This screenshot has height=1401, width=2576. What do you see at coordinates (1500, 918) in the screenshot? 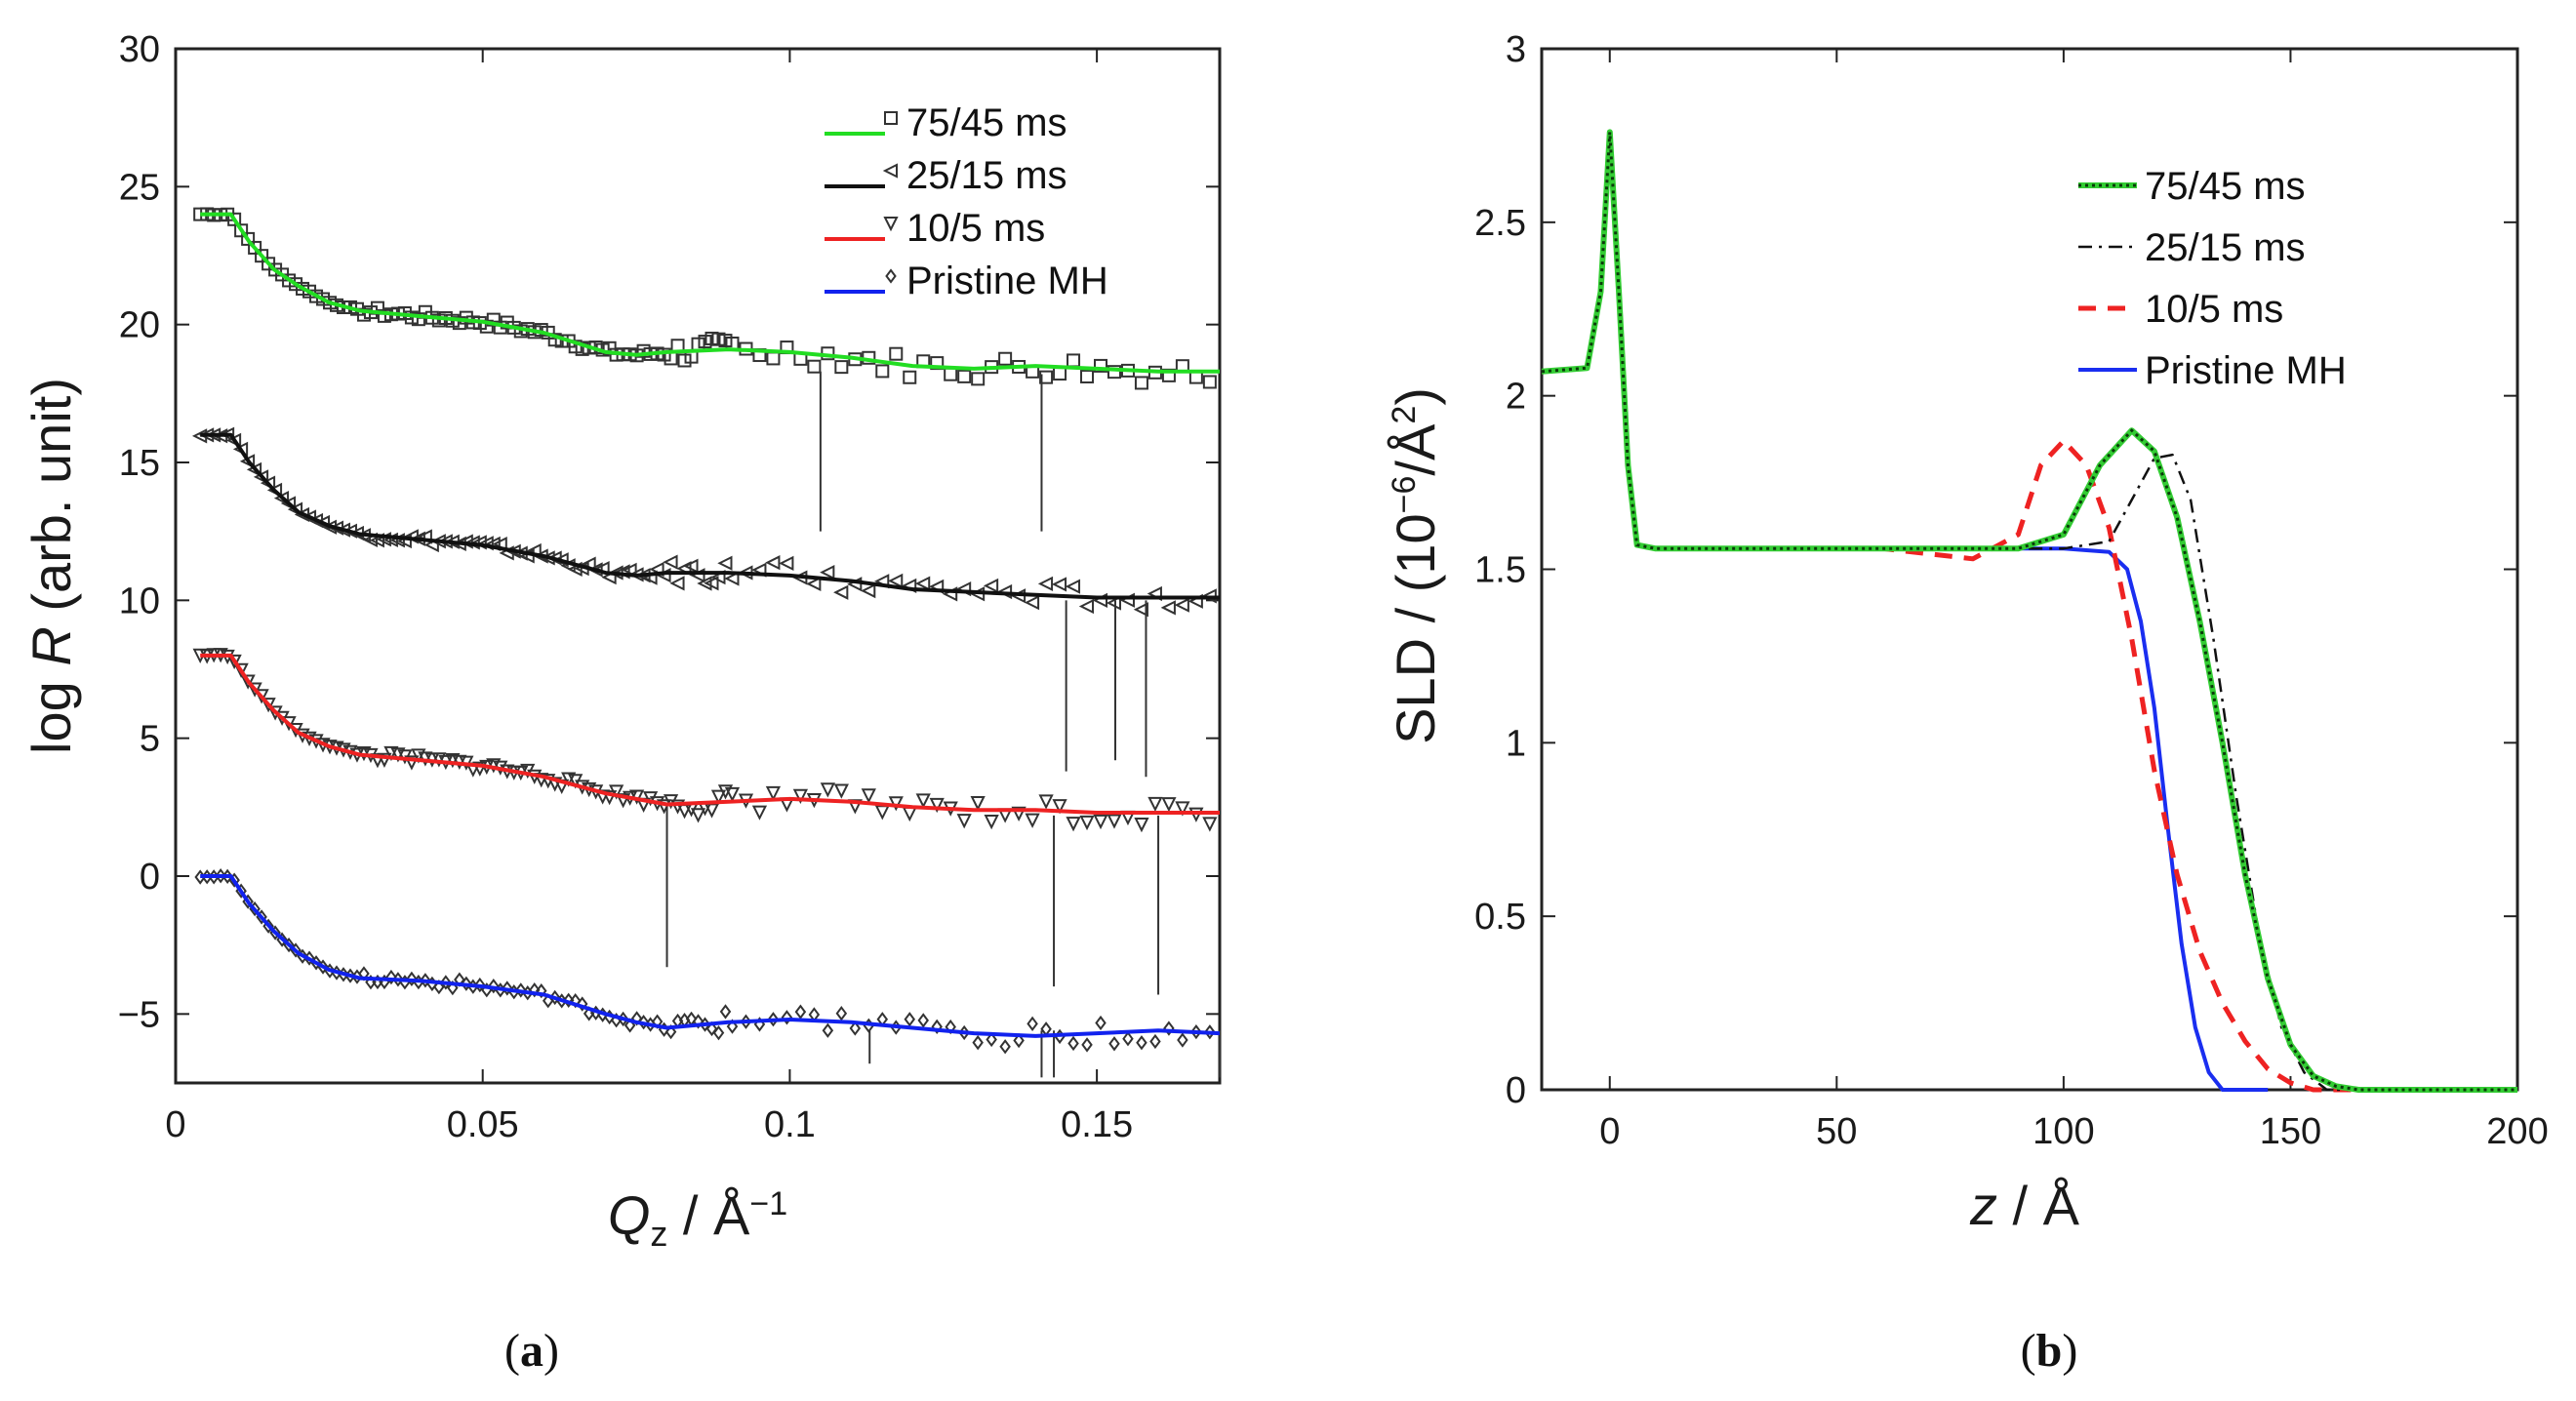
I see `y-tick-label: 0.5` at bounding box center [1500, 918].